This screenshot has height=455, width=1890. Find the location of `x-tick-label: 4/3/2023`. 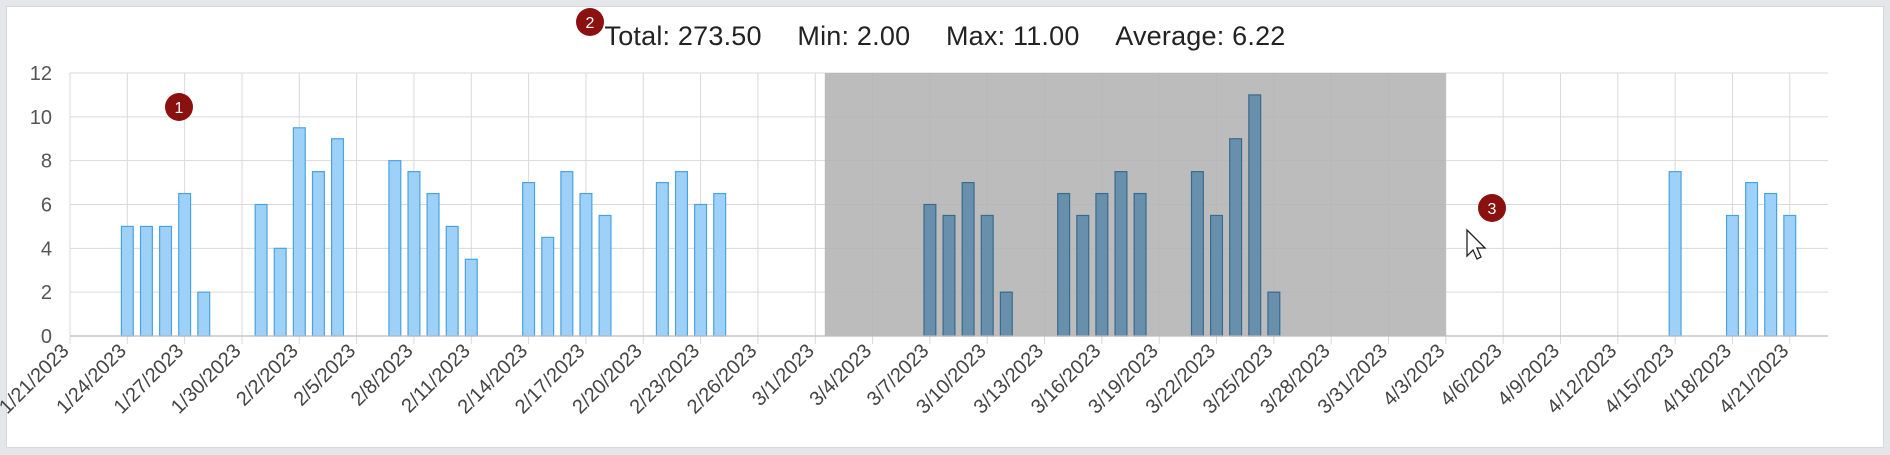

x-tick-label: 4/3/2023 is located at coordinates (1414, 375).